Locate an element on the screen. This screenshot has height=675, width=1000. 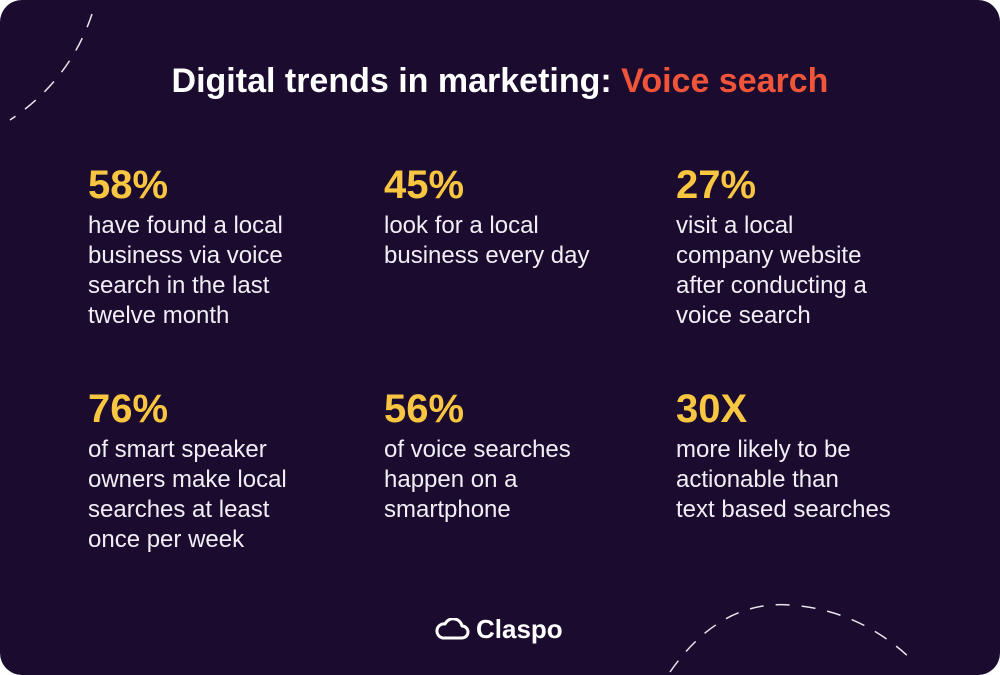
description-line: company website is located at coordinates (769, 255).